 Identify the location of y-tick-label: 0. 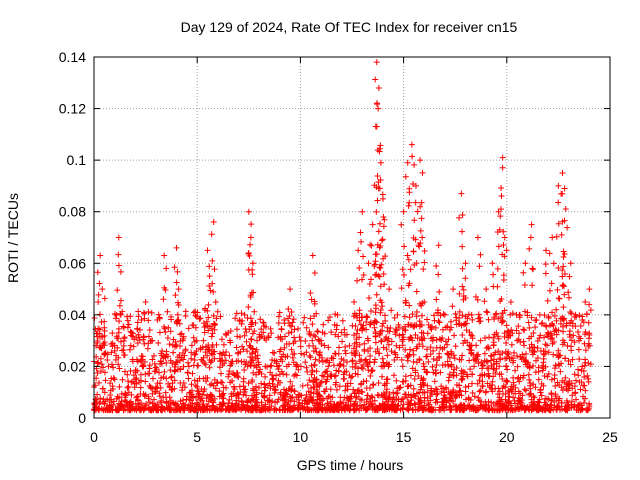
(82, 418).